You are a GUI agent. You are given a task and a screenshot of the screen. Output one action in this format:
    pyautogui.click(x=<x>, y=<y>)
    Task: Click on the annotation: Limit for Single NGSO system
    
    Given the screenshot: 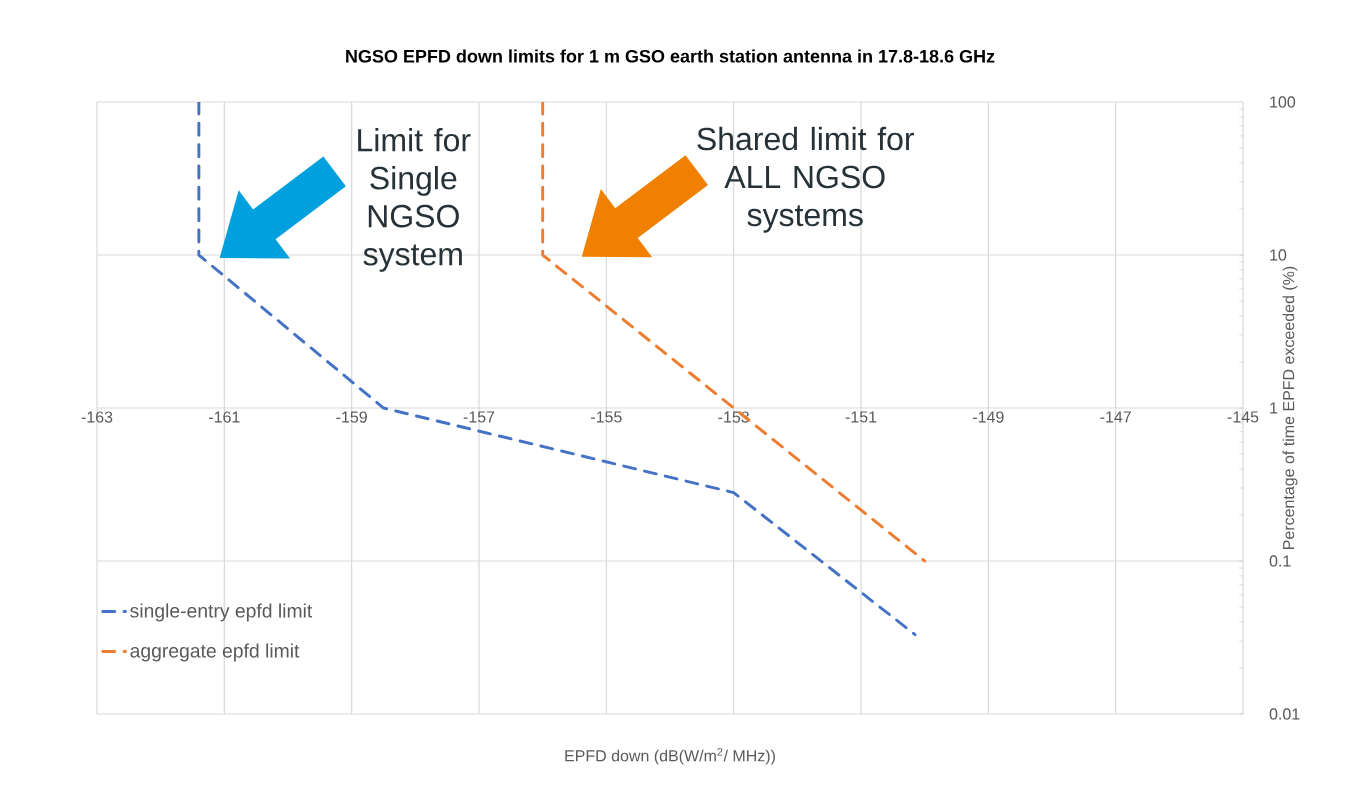 What is the action you would take?
    pyautogui.click(x=414, y=200)
    